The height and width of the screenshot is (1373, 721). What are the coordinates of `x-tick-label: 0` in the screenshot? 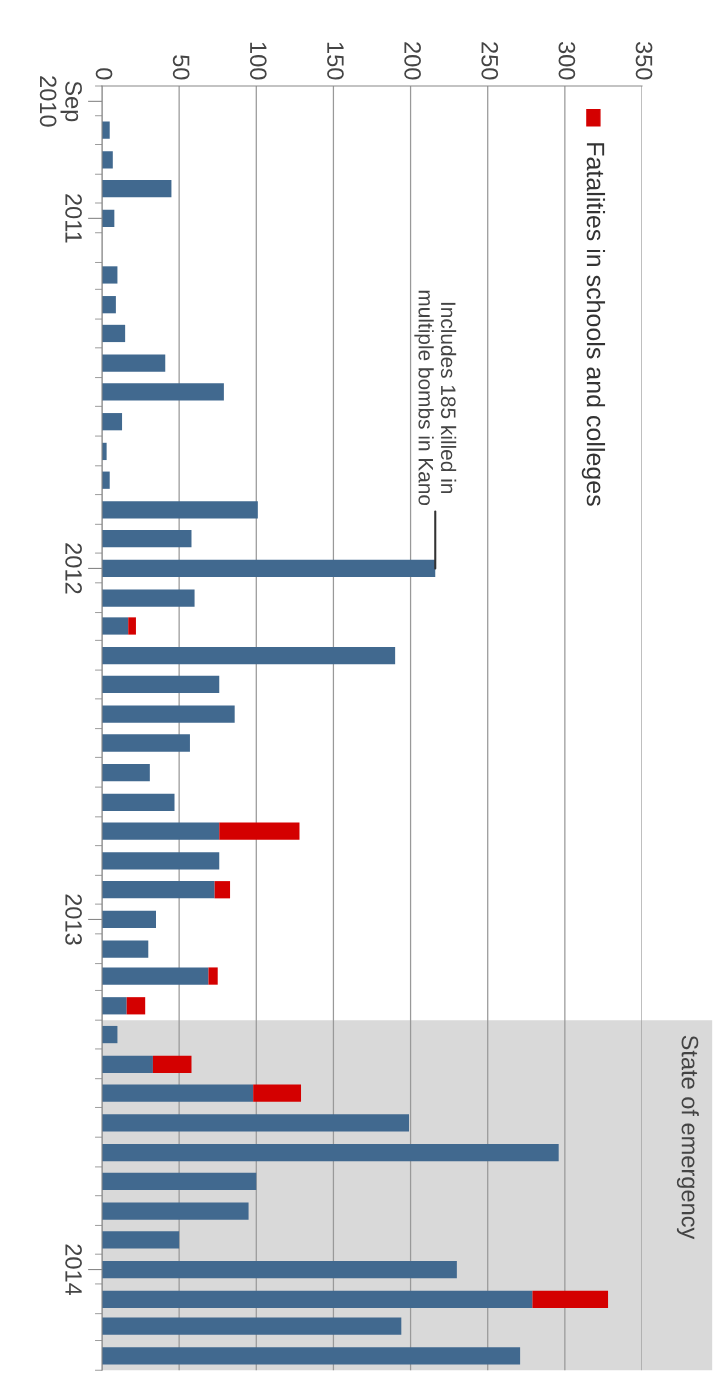 It's located at (104, 74).